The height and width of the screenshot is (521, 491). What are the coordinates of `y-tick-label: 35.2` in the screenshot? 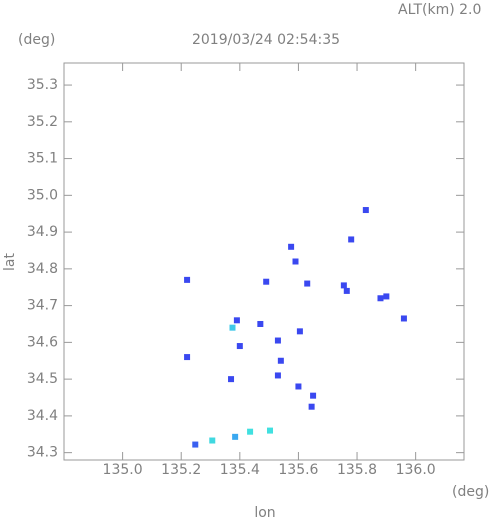 It's located at (42, 122).